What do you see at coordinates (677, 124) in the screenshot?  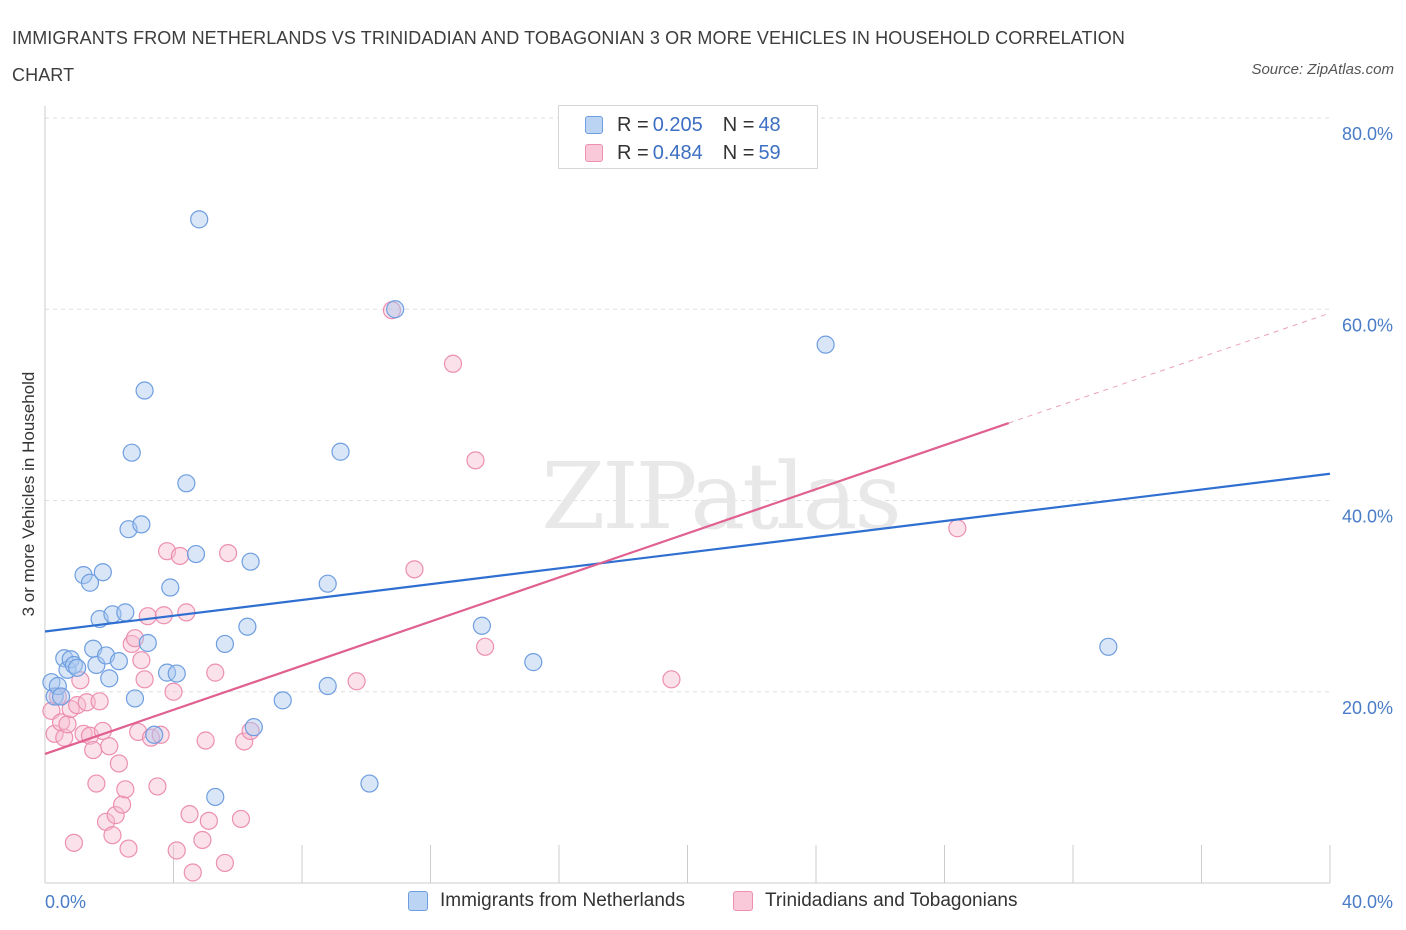 I see `legend-r-value: 0.205` at bounding box center [677, 124].